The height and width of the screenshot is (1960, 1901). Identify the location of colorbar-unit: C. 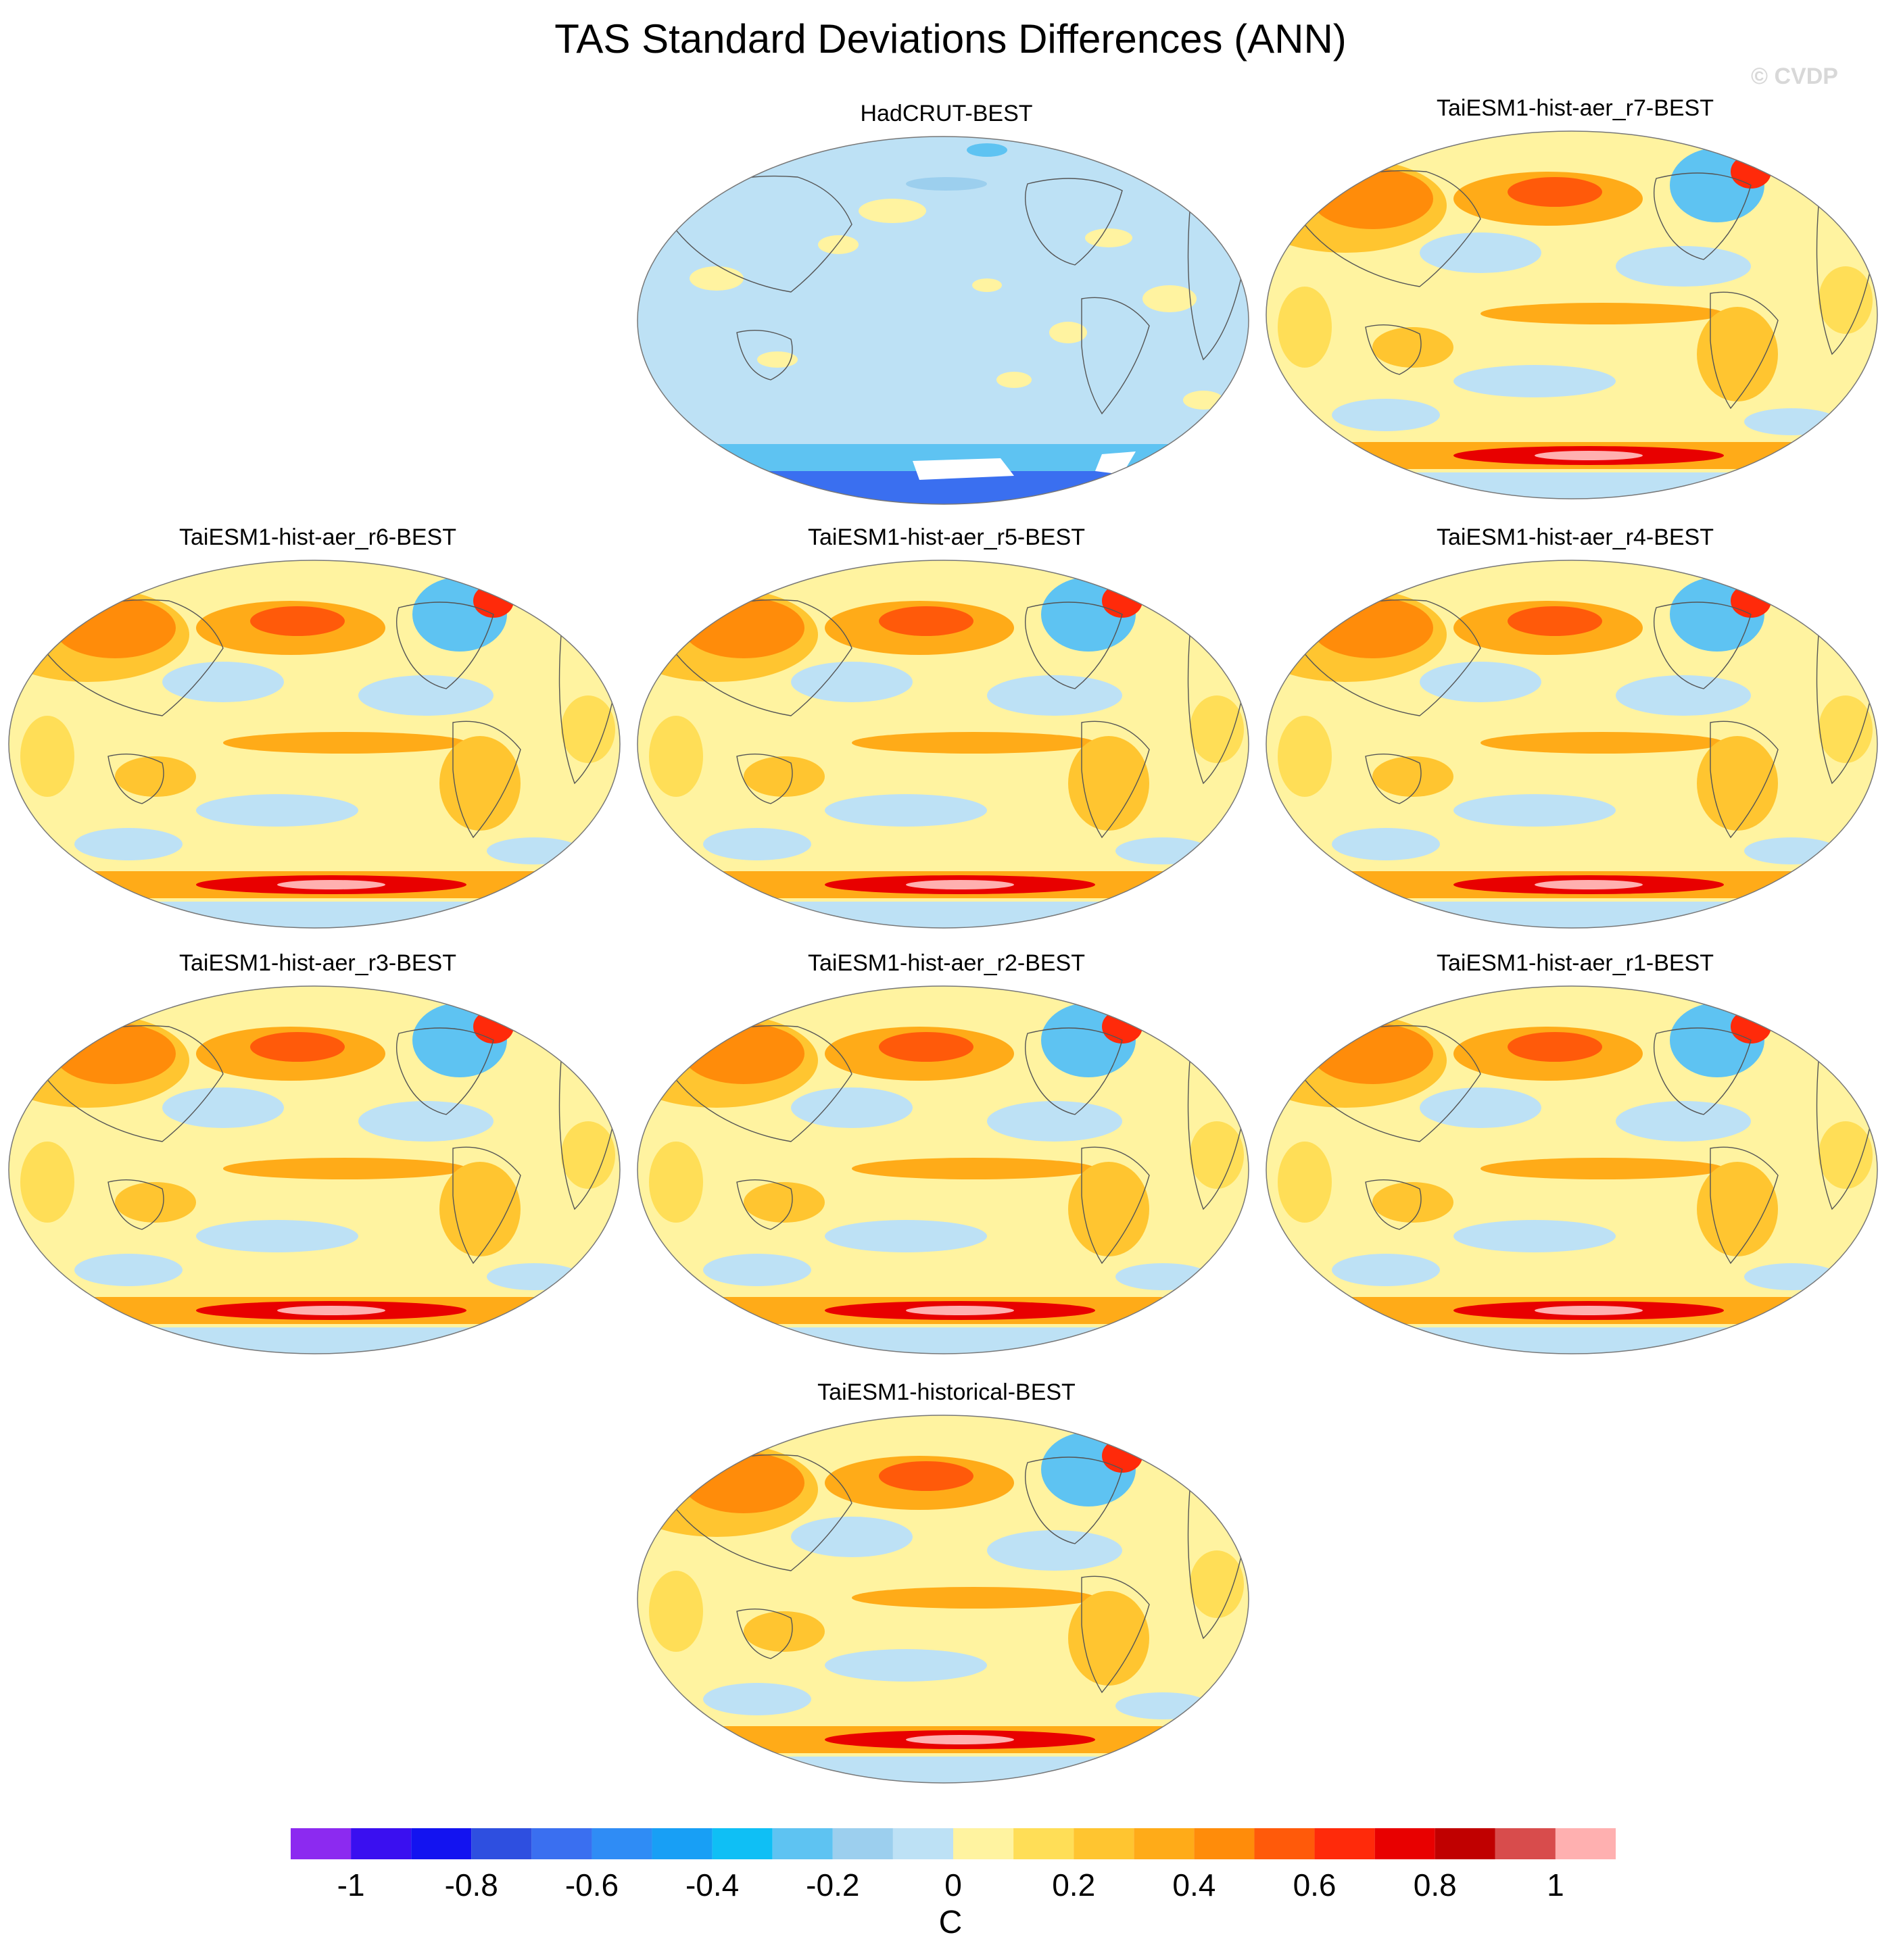
(950, 1923).